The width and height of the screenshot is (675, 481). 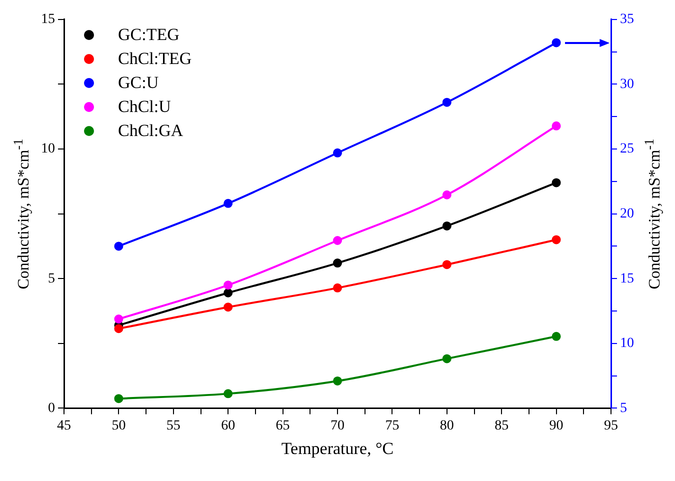 What do you see at coordinates (173, 426) in the screenshot?
I see `x-tick-label: 55` at bounding box center [173, 426].